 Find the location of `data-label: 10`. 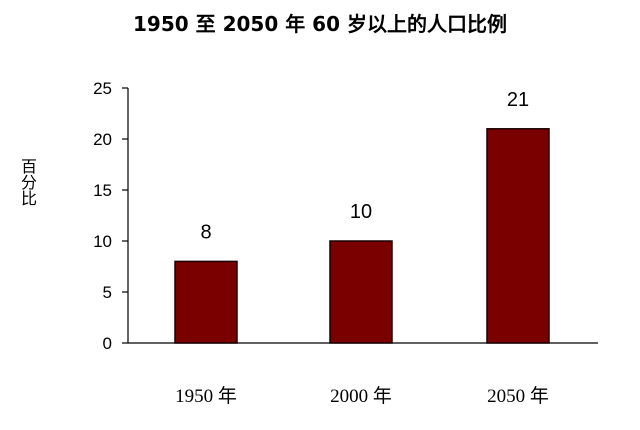

data-label: 10 is located at coordinates (361, 212).